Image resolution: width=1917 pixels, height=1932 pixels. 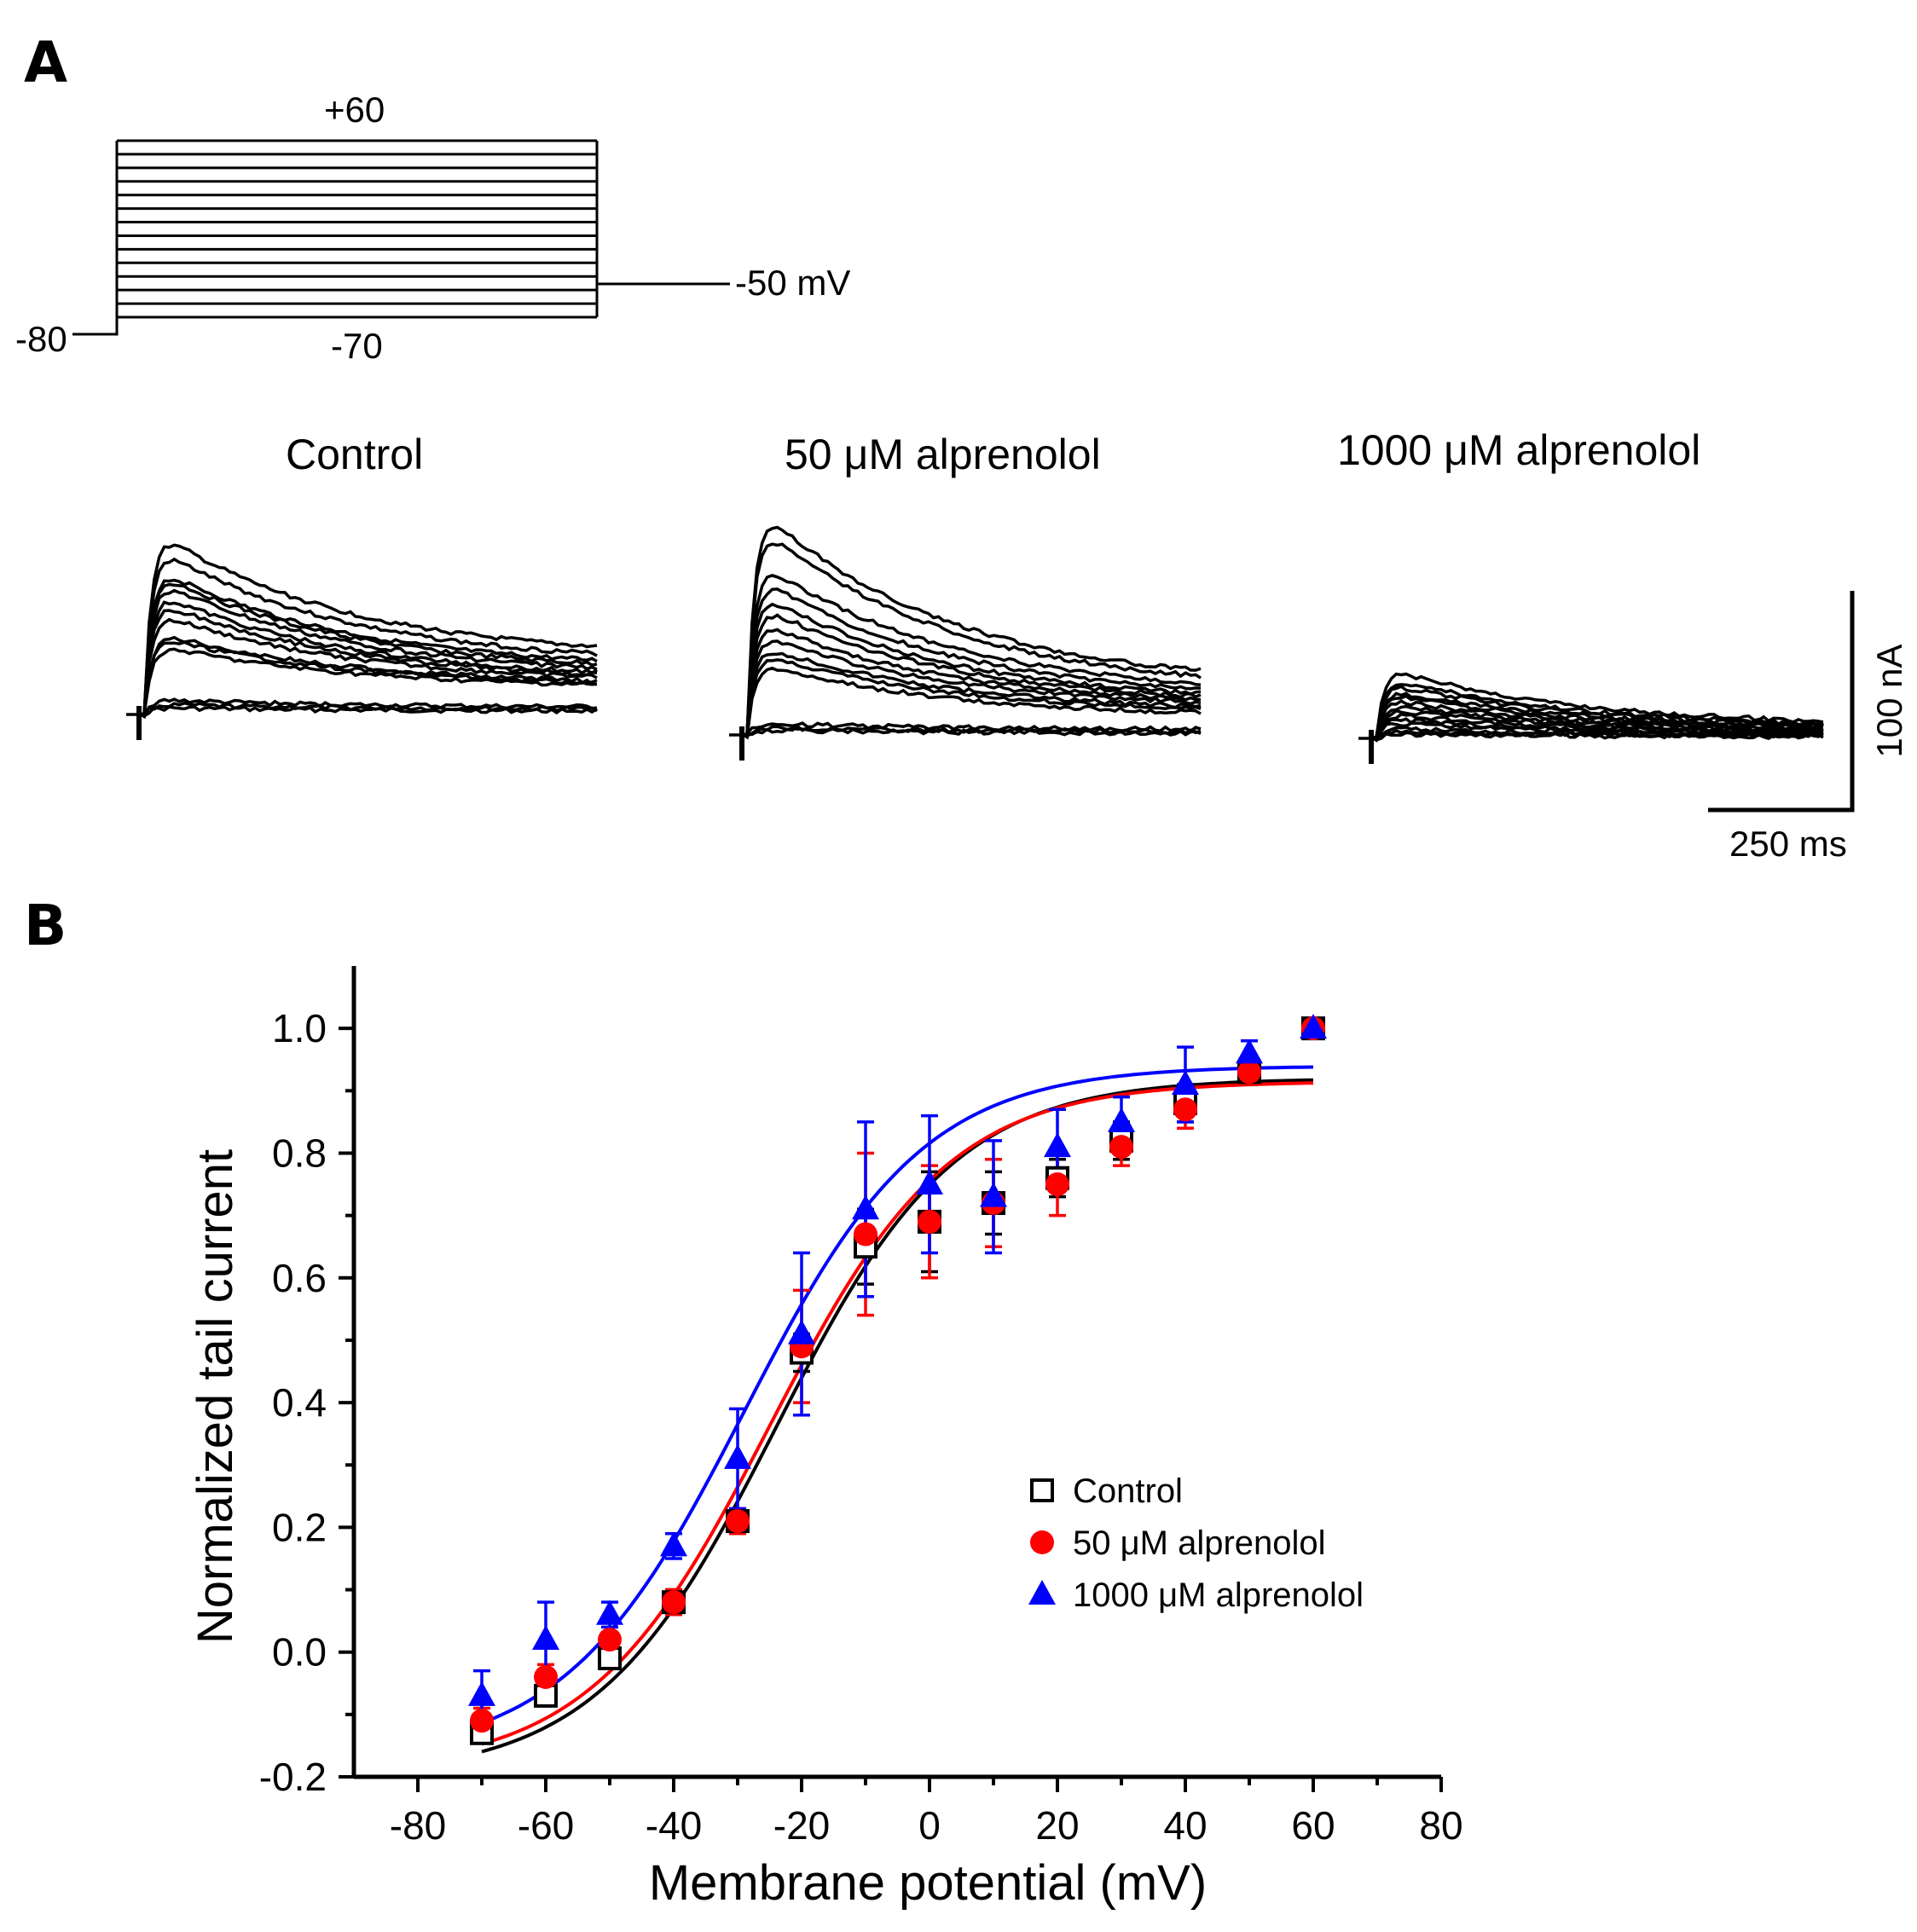 What do you see at coordinates (354, 110) in the screenshot?
I see `protocol-top-label: +60` at bounding box center [354, 110].